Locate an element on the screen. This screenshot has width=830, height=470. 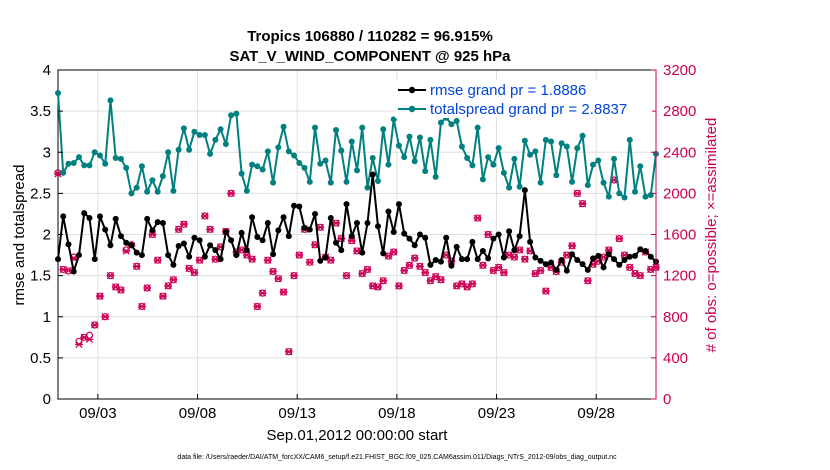
y-tick-label: 2.5 is located at coordinates (40, 193).